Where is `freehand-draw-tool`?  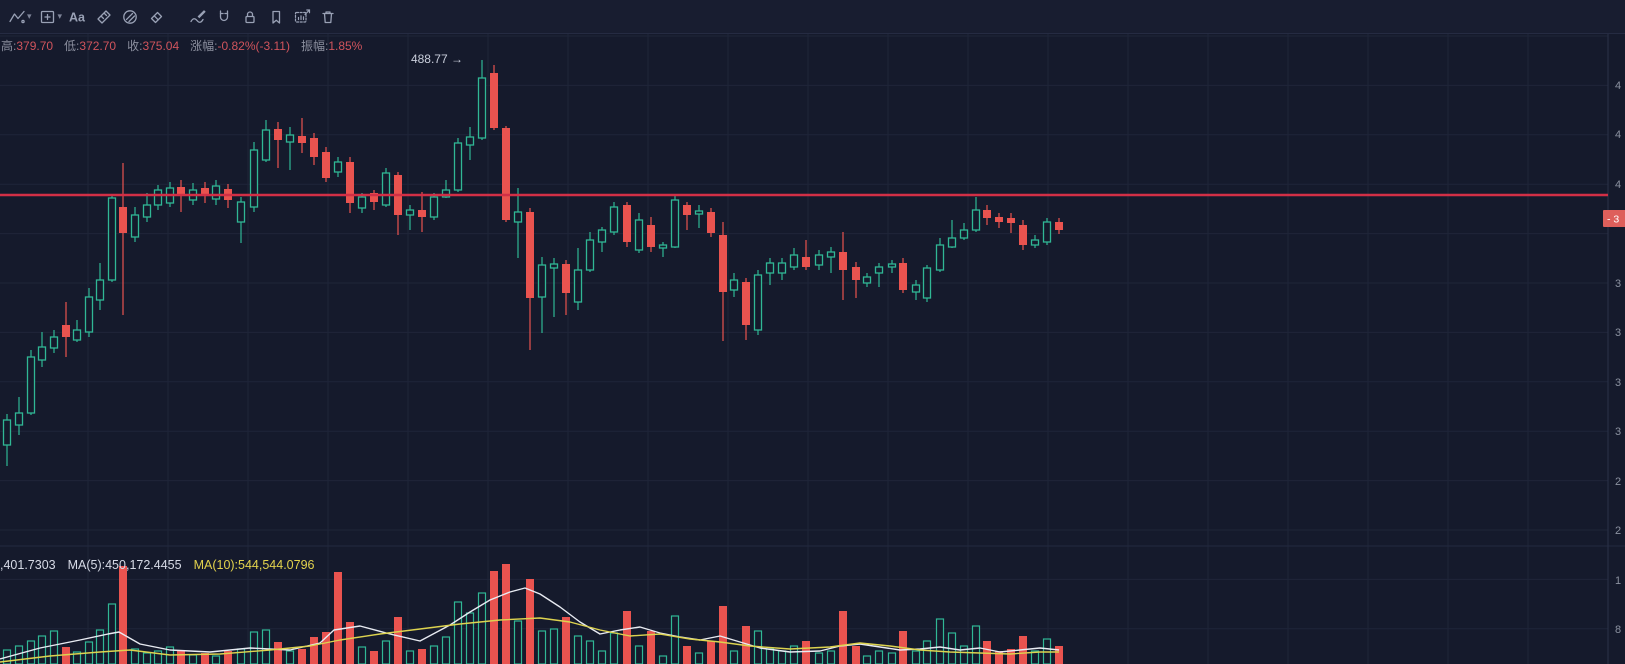 freehand-draw-tool is located at coordinates (198, 17).